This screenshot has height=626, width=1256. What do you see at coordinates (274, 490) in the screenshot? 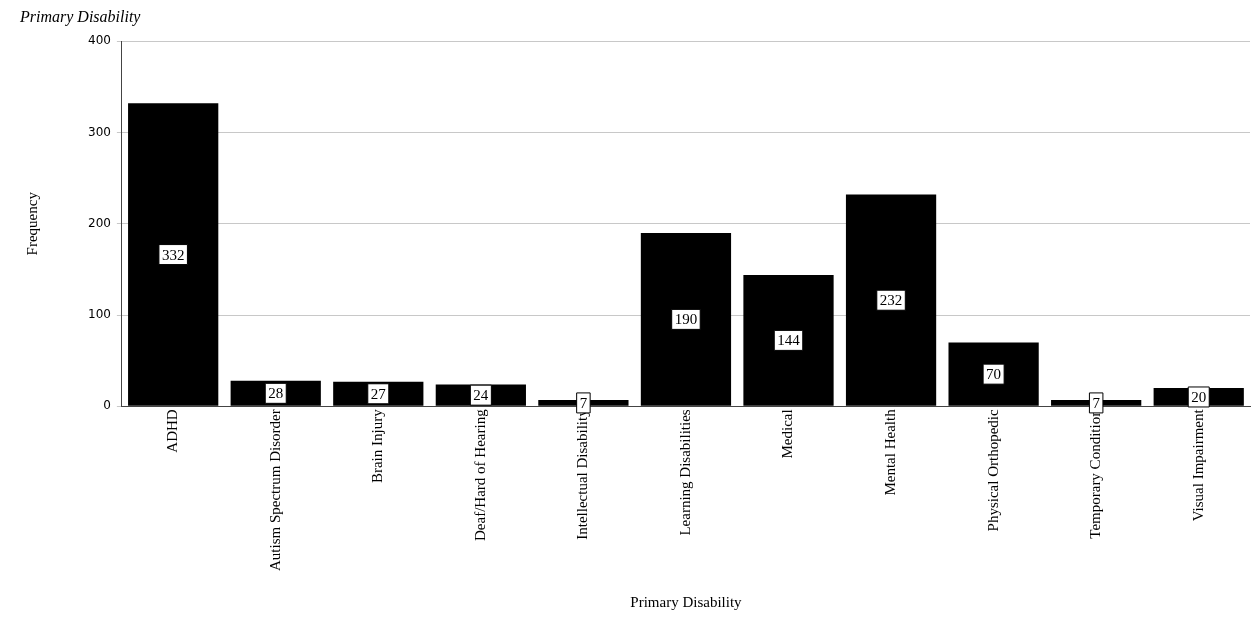
I see `x-tick-label: Autism Spectrum Disorder` at bounding box center [274, 490].